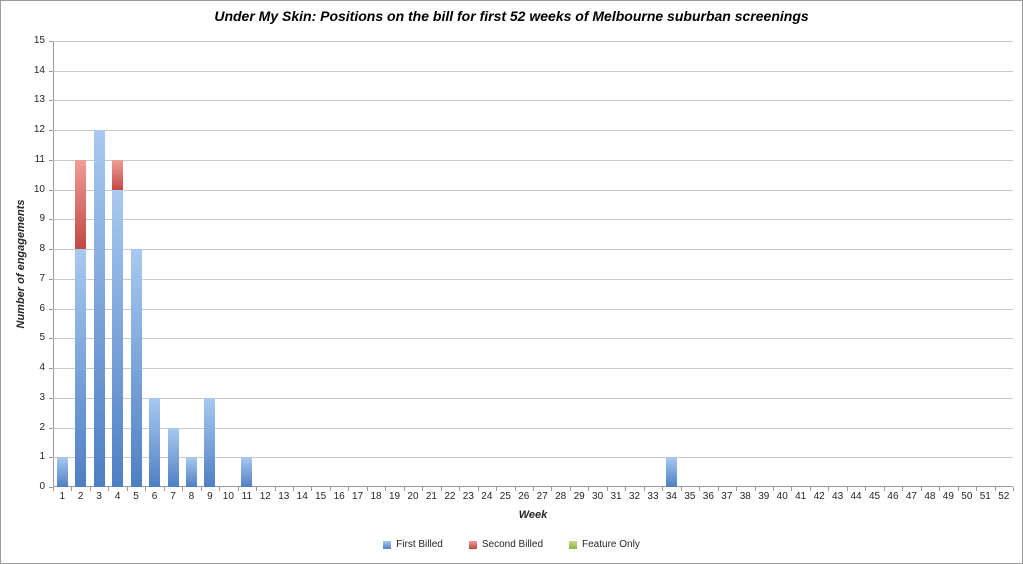  What do you see at coordinates (358, 496) in the screenshot?
I see `x-tick-label: 17` at bounding box center [358, 496].